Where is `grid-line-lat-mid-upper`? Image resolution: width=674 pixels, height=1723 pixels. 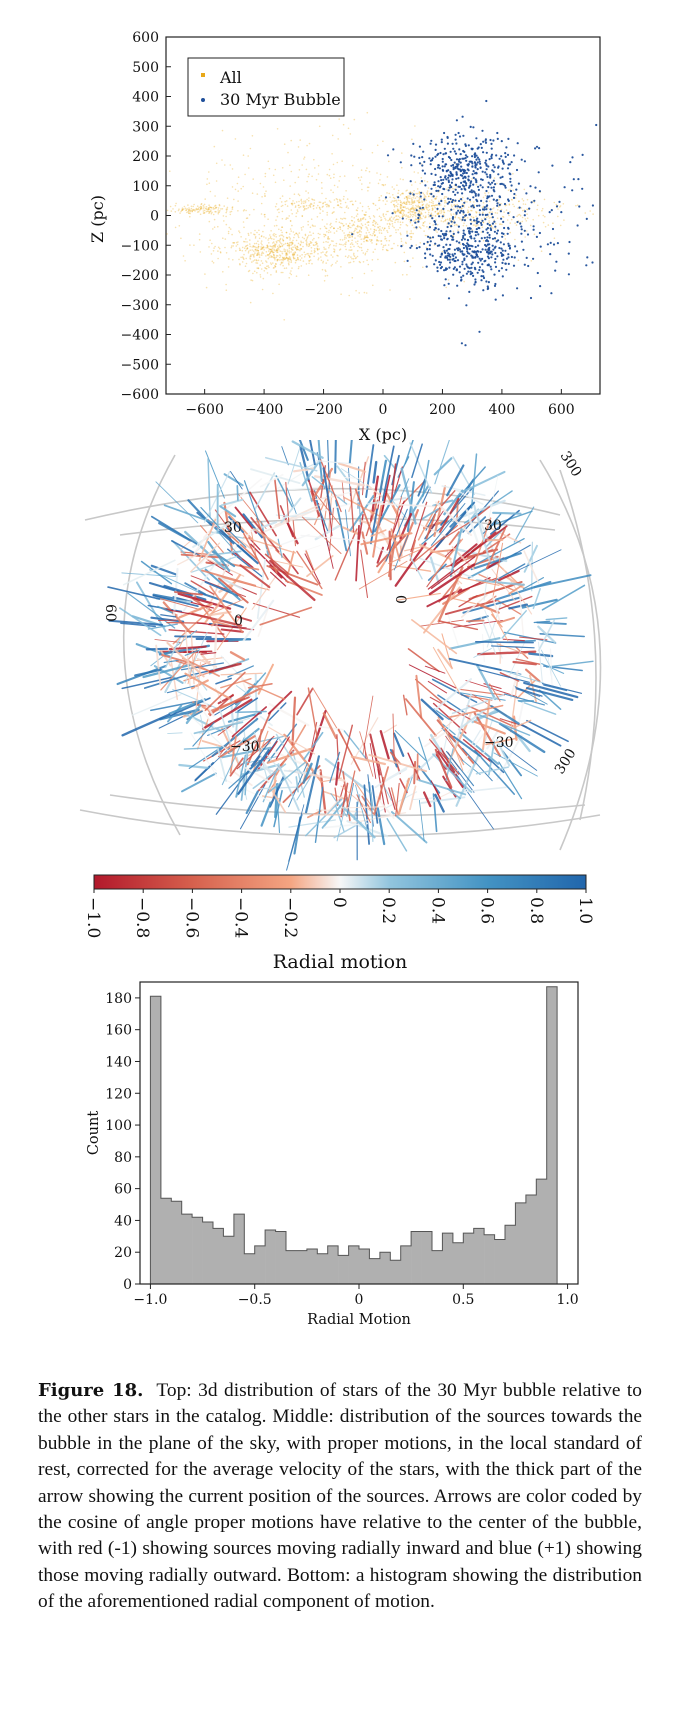
grid-line-lat-mid-upper is located at coordinates (337, 526).